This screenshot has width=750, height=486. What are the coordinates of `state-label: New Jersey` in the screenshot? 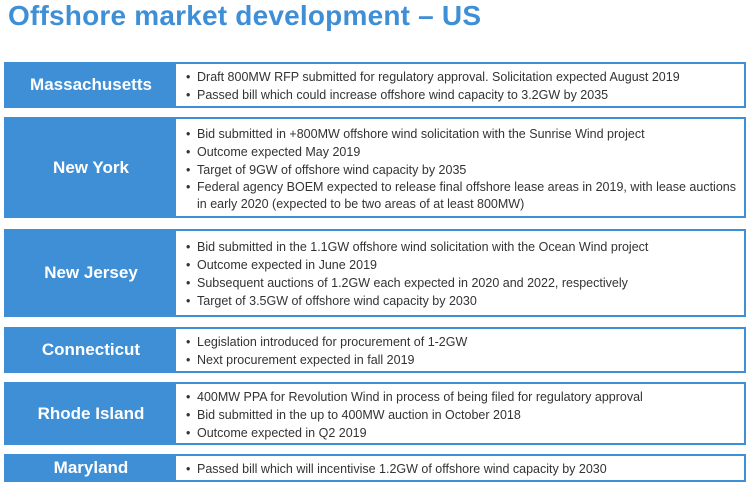 It's located at (91, 273).